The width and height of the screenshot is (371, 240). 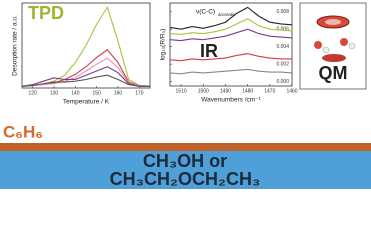 What do you see at coordinates (231, 100) in the screenshot?
I see `x-axis-label: Wavenumbers /cm⁻¹` at bounding box center [231, 100].